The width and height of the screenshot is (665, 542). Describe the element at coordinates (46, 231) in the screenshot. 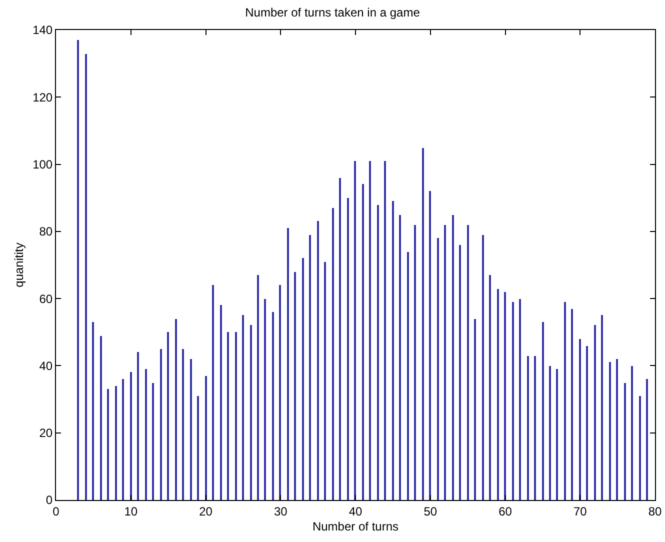

I see `y-tick-label: 80` at that location.